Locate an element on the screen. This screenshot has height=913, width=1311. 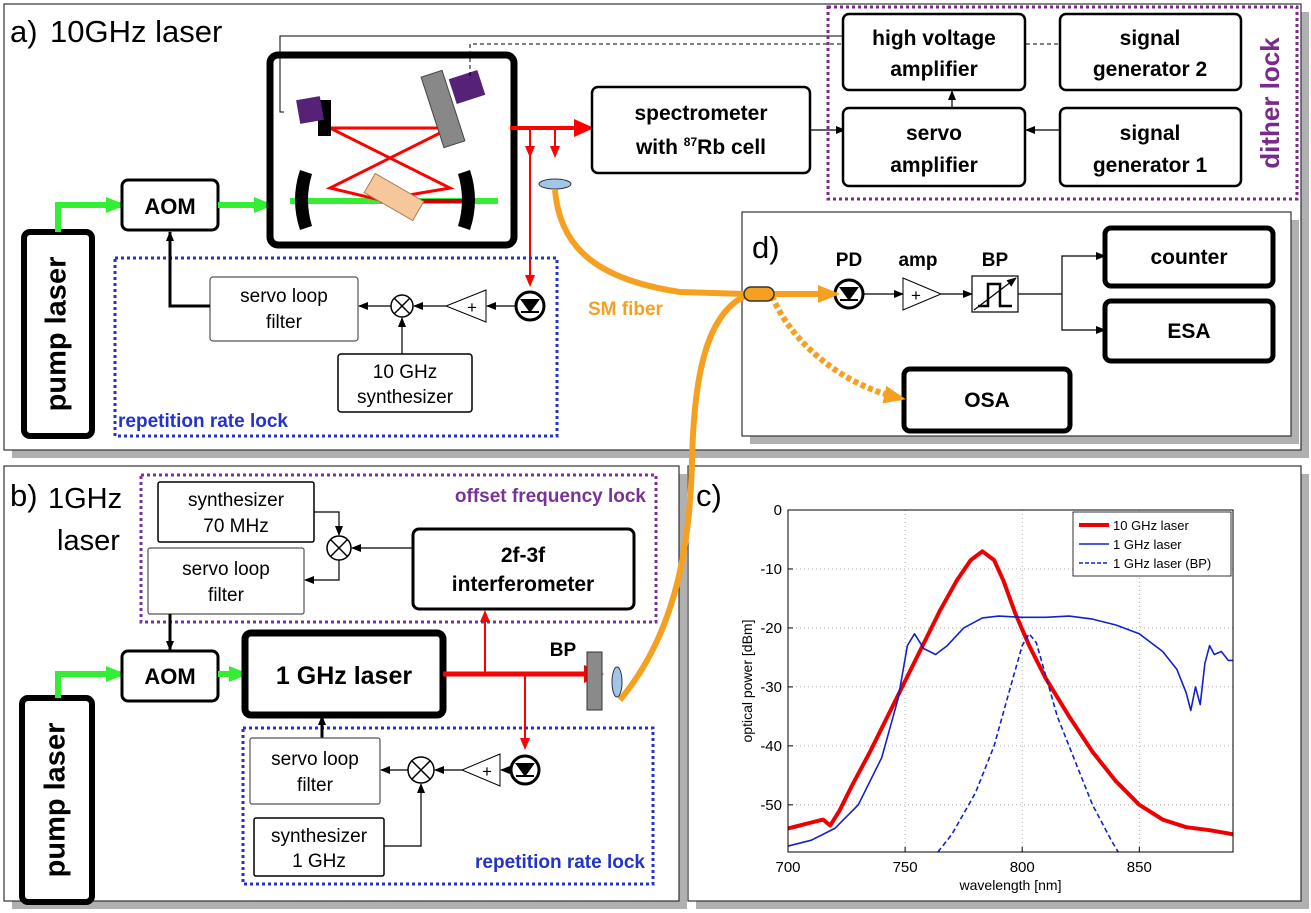
x-tick-label: 800 is located at coordinates (1022, 867).